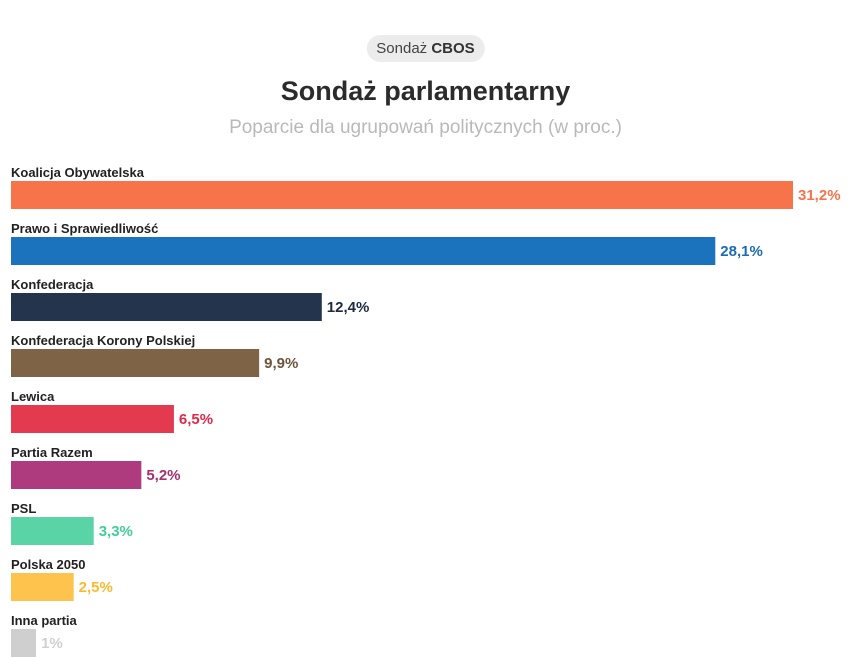 The image size is (851, 657). What do you see at coordinates (103, 340) in the screenshot?
I see `category-label: Konfederacja Korony Polskiej` at bounding box center [103, 340].